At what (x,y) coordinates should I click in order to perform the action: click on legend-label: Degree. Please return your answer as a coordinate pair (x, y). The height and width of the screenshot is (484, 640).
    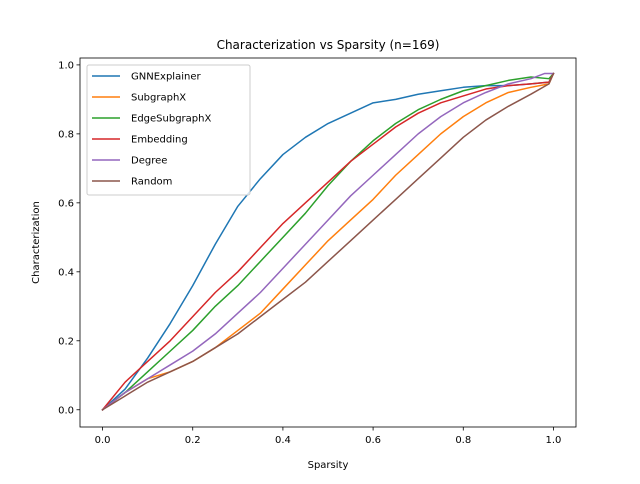
    Looking at the image, I should click on (149, 161).